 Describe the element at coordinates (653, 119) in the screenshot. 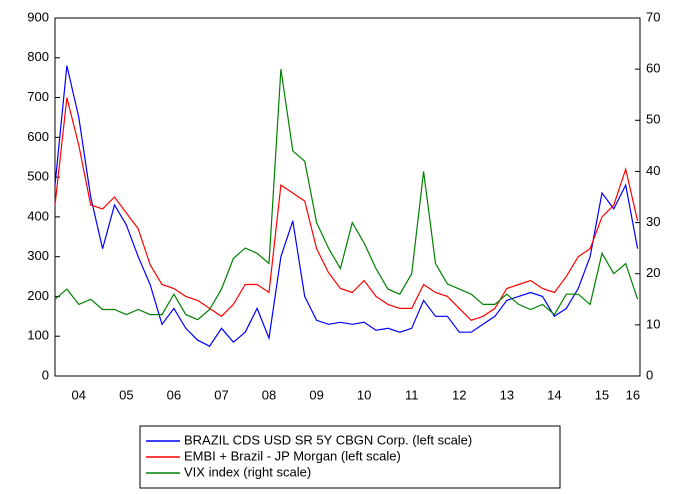

I see `y2-tick-label: 50` at that location.